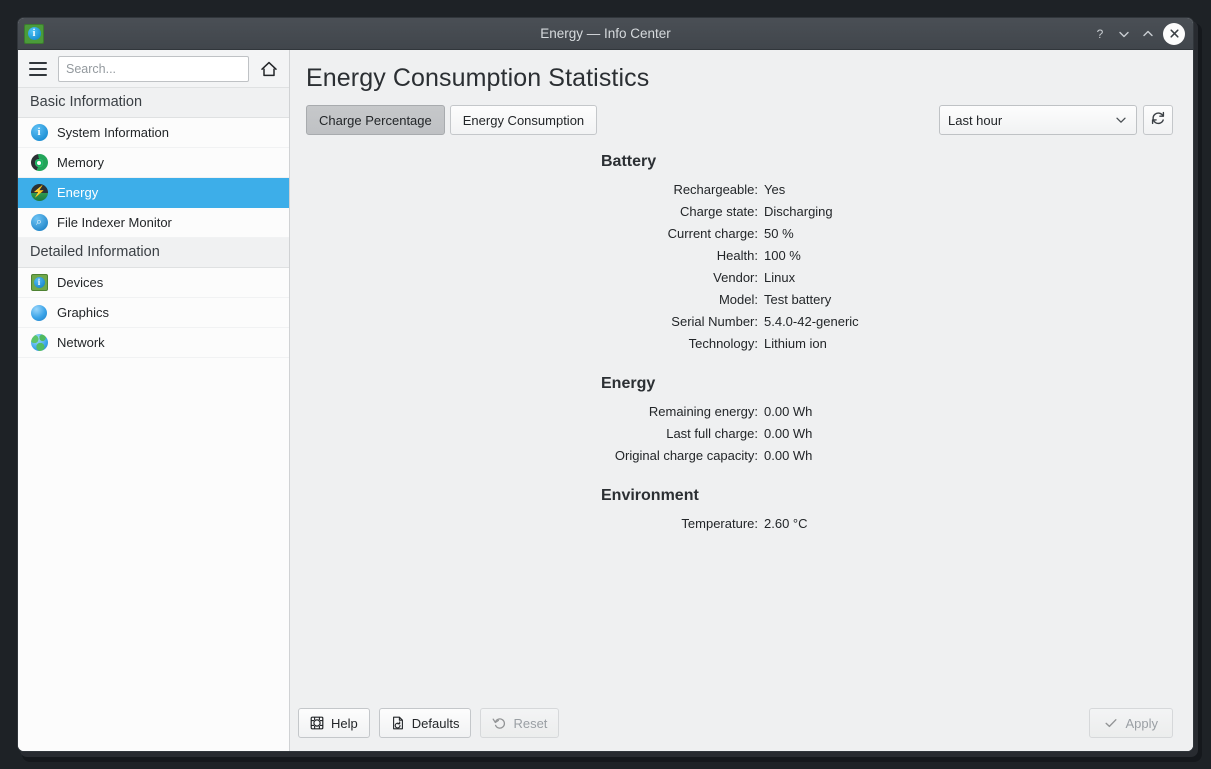 The height and width of the screenshot is (769, 1211). Describe the element at coordinates (80, 162) in the screenshot. I see `sidebar-item-label: Memory` at that location.